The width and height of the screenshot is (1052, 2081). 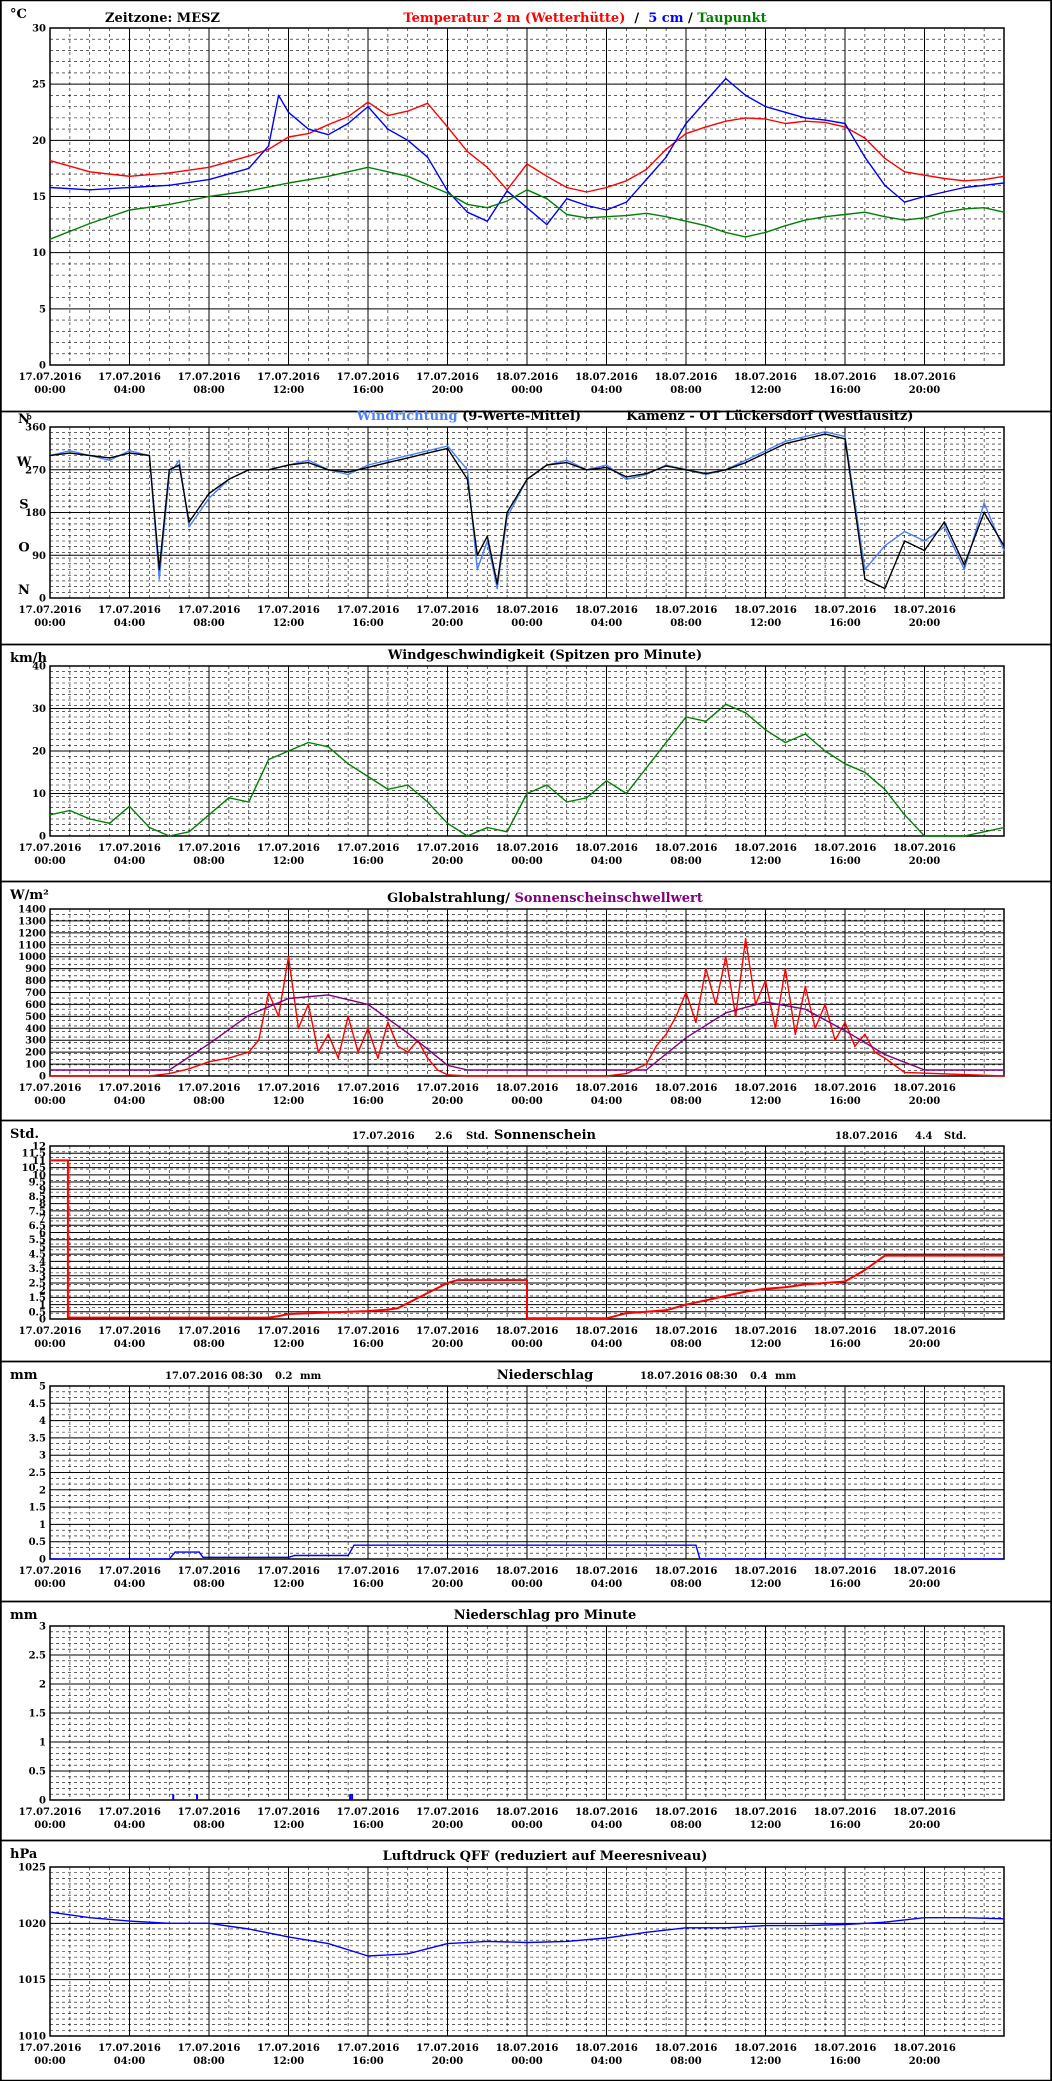 What do you see at coordinates (527, 1951) in the screenshot?
I see `plot-frame` at bounding box center [527, 1951].